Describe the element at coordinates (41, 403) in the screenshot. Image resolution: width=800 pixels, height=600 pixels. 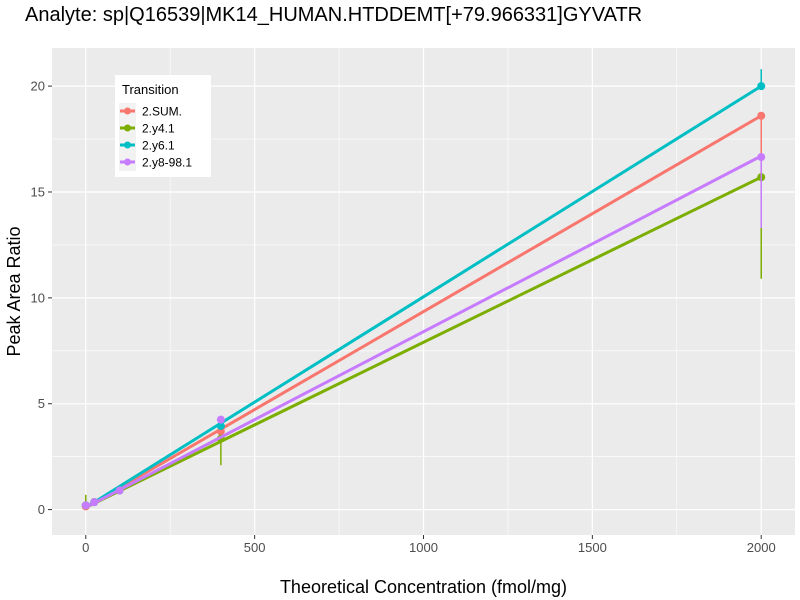
I see `y-tick-label: 5` at that location.